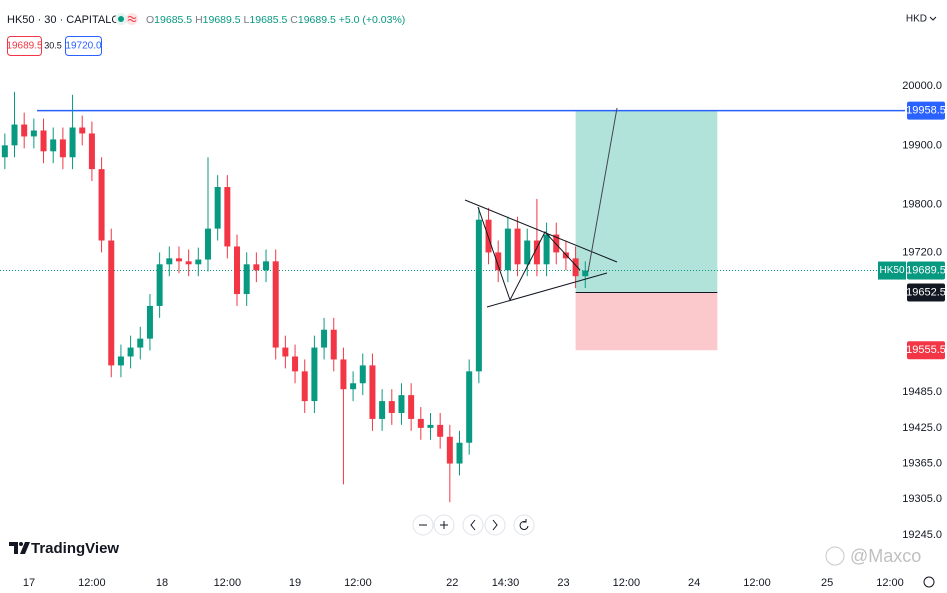  What do you see at coordinates (922, 535) in the screenshot?
I see `y-tick-label: 19245.0` at bounding box center [922, 535].